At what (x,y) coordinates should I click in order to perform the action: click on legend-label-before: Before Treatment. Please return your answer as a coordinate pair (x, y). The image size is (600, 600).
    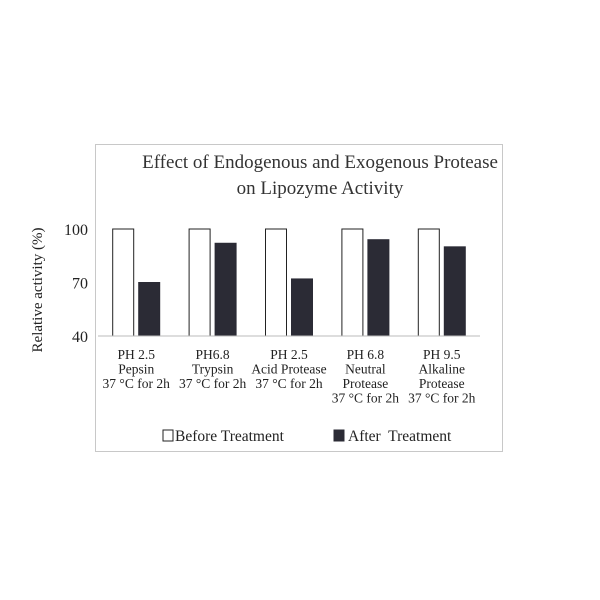
    Looking at the image, I should click on (230, 436).